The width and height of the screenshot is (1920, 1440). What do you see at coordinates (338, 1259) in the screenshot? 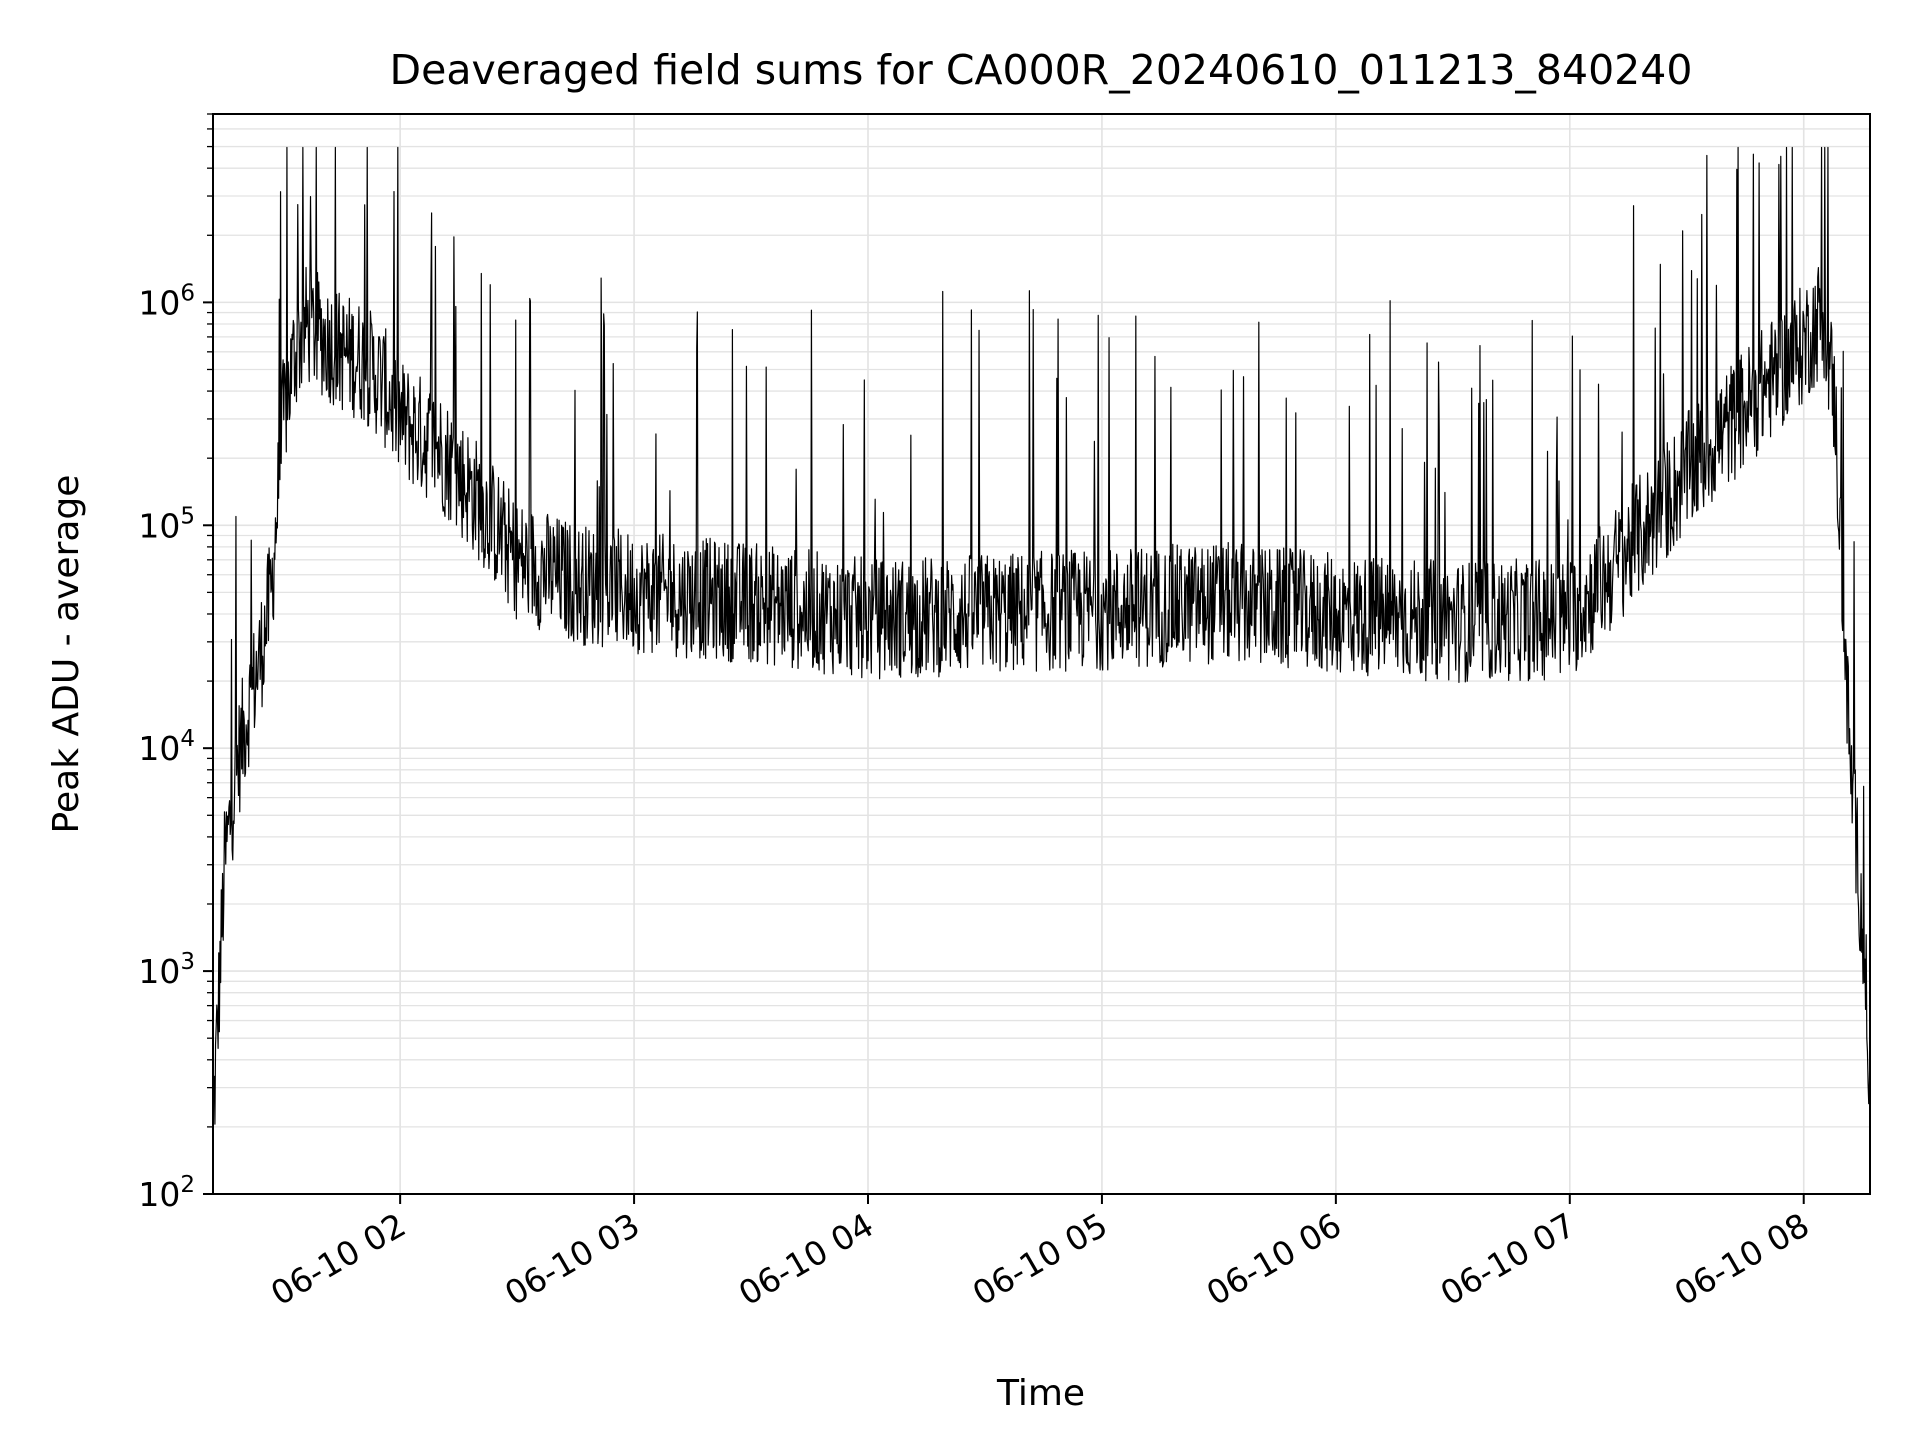
I see `x-tick-label: 06-10 02` at bounding box center [338, 1259].